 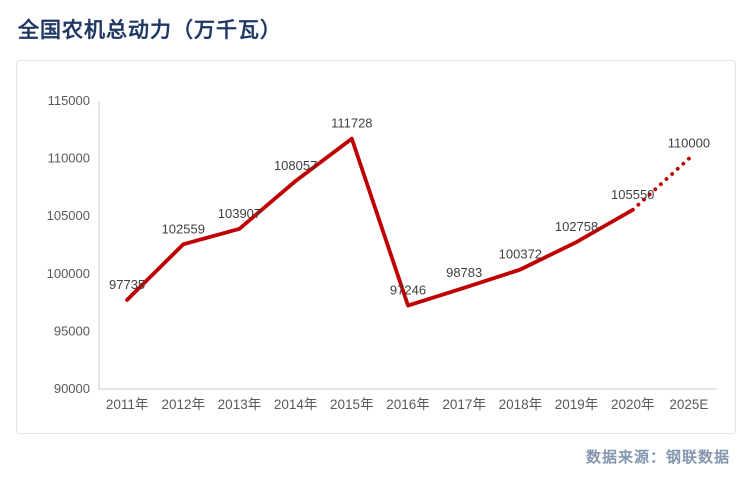 What do you see at coordinates (352, 404) in the screenshot?
I see `x-tick-label: 2015年` at bounding box center [352, 404].